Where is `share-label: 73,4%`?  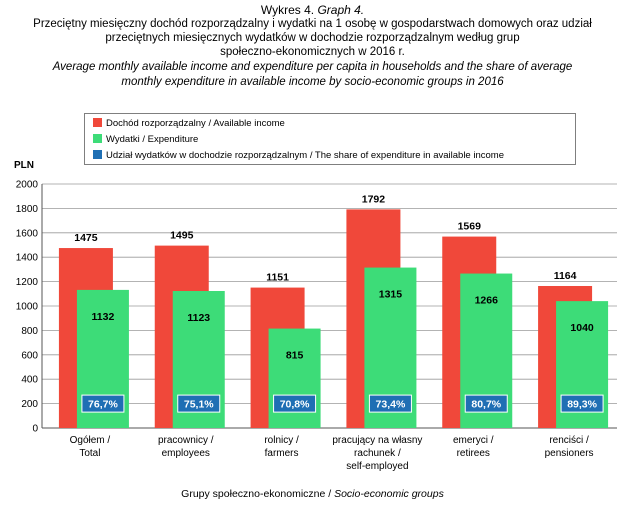
share-label: 73,4% is located at coordinates (391, 405).